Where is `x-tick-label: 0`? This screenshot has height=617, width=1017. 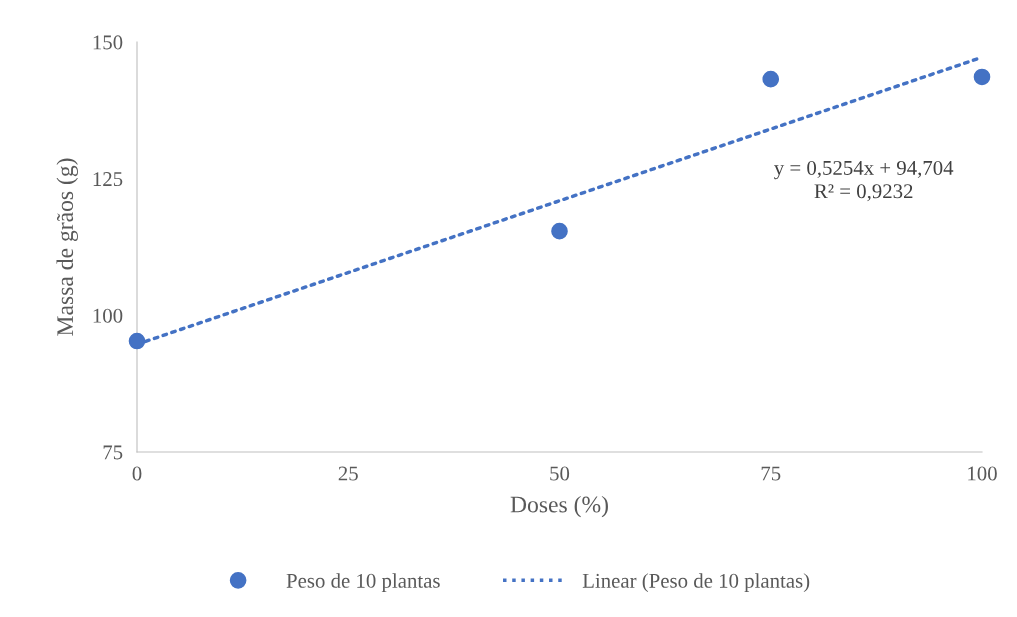
x-tick-label: 0 is located at coordinates (137, 473).